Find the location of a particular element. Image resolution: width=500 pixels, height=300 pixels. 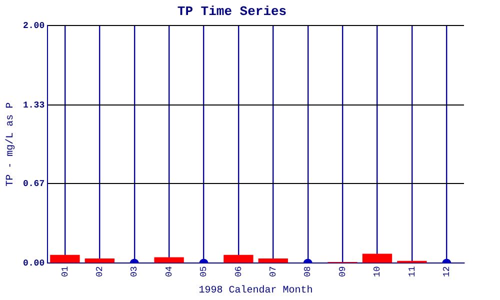

x-tick-label: 08 is located at coordinates (308, 272).